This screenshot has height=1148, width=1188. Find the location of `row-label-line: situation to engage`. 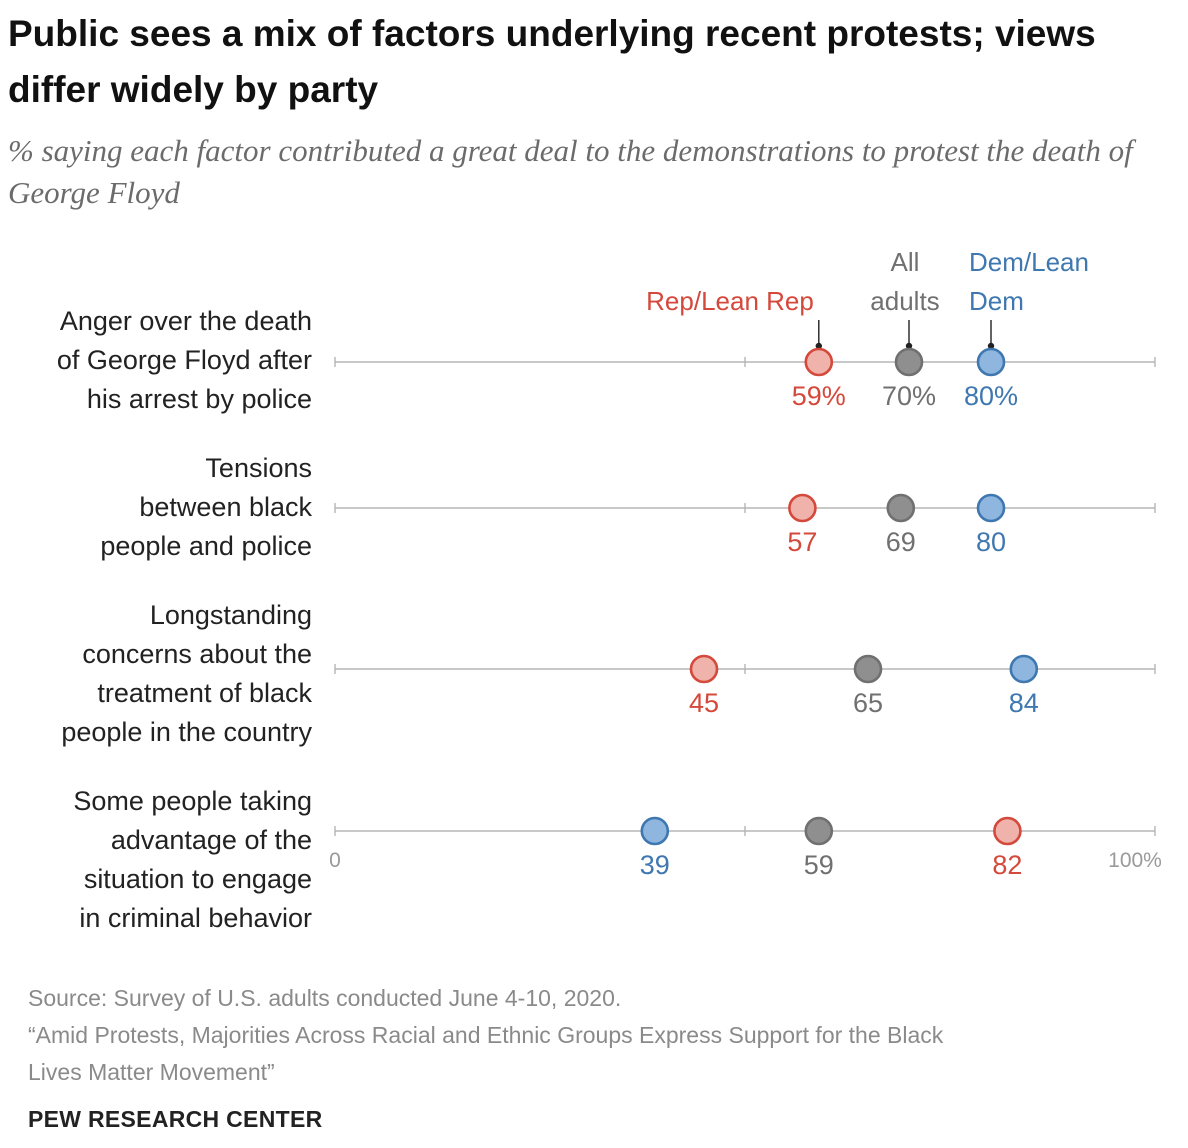

row-label-line: situation to engage is located at coordinates (197, 879).